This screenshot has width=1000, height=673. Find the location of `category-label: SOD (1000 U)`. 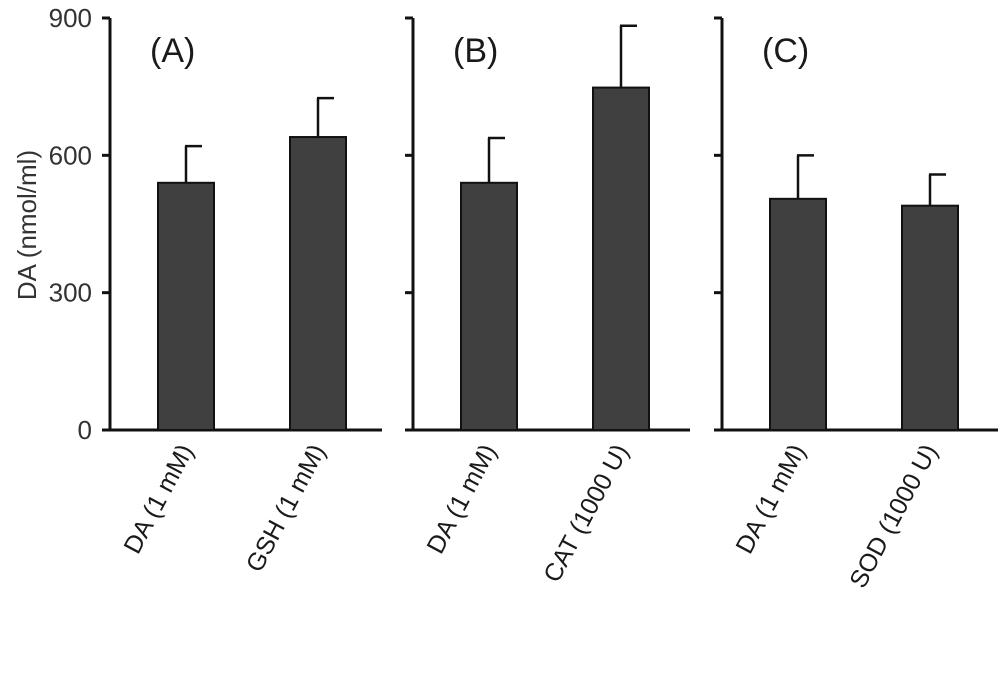

category-label: SOD (1000 U) is located at coordinates (893, 516).